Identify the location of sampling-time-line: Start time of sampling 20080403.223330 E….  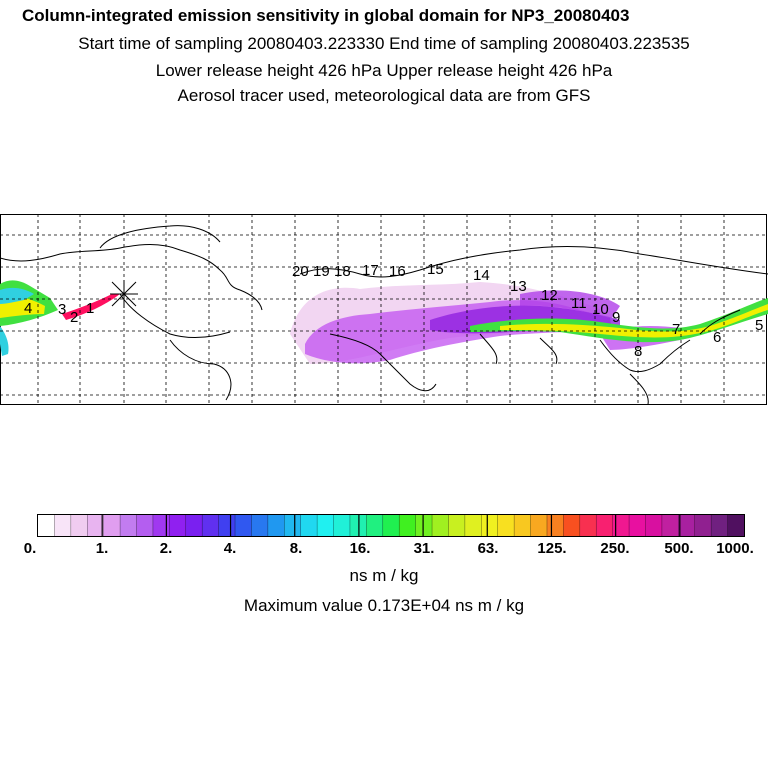
(384, 43).